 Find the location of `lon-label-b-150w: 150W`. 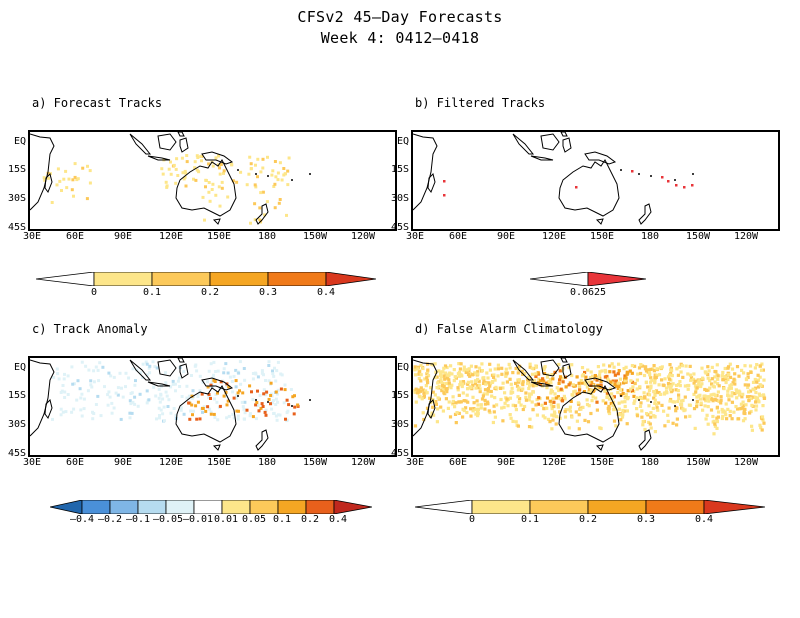

lon-label-b-150w: 150W is located at coordinates (698, 236).